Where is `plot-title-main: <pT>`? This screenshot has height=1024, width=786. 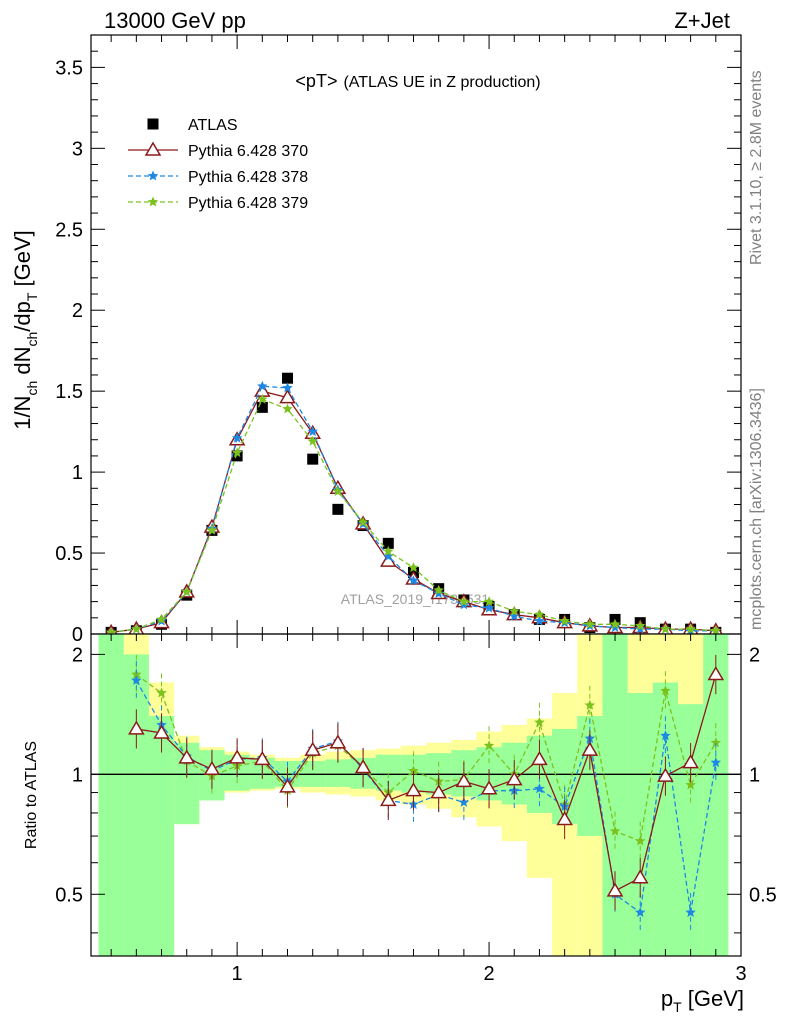 plot-title-main: <pT> is located at coordinates (316, 81).